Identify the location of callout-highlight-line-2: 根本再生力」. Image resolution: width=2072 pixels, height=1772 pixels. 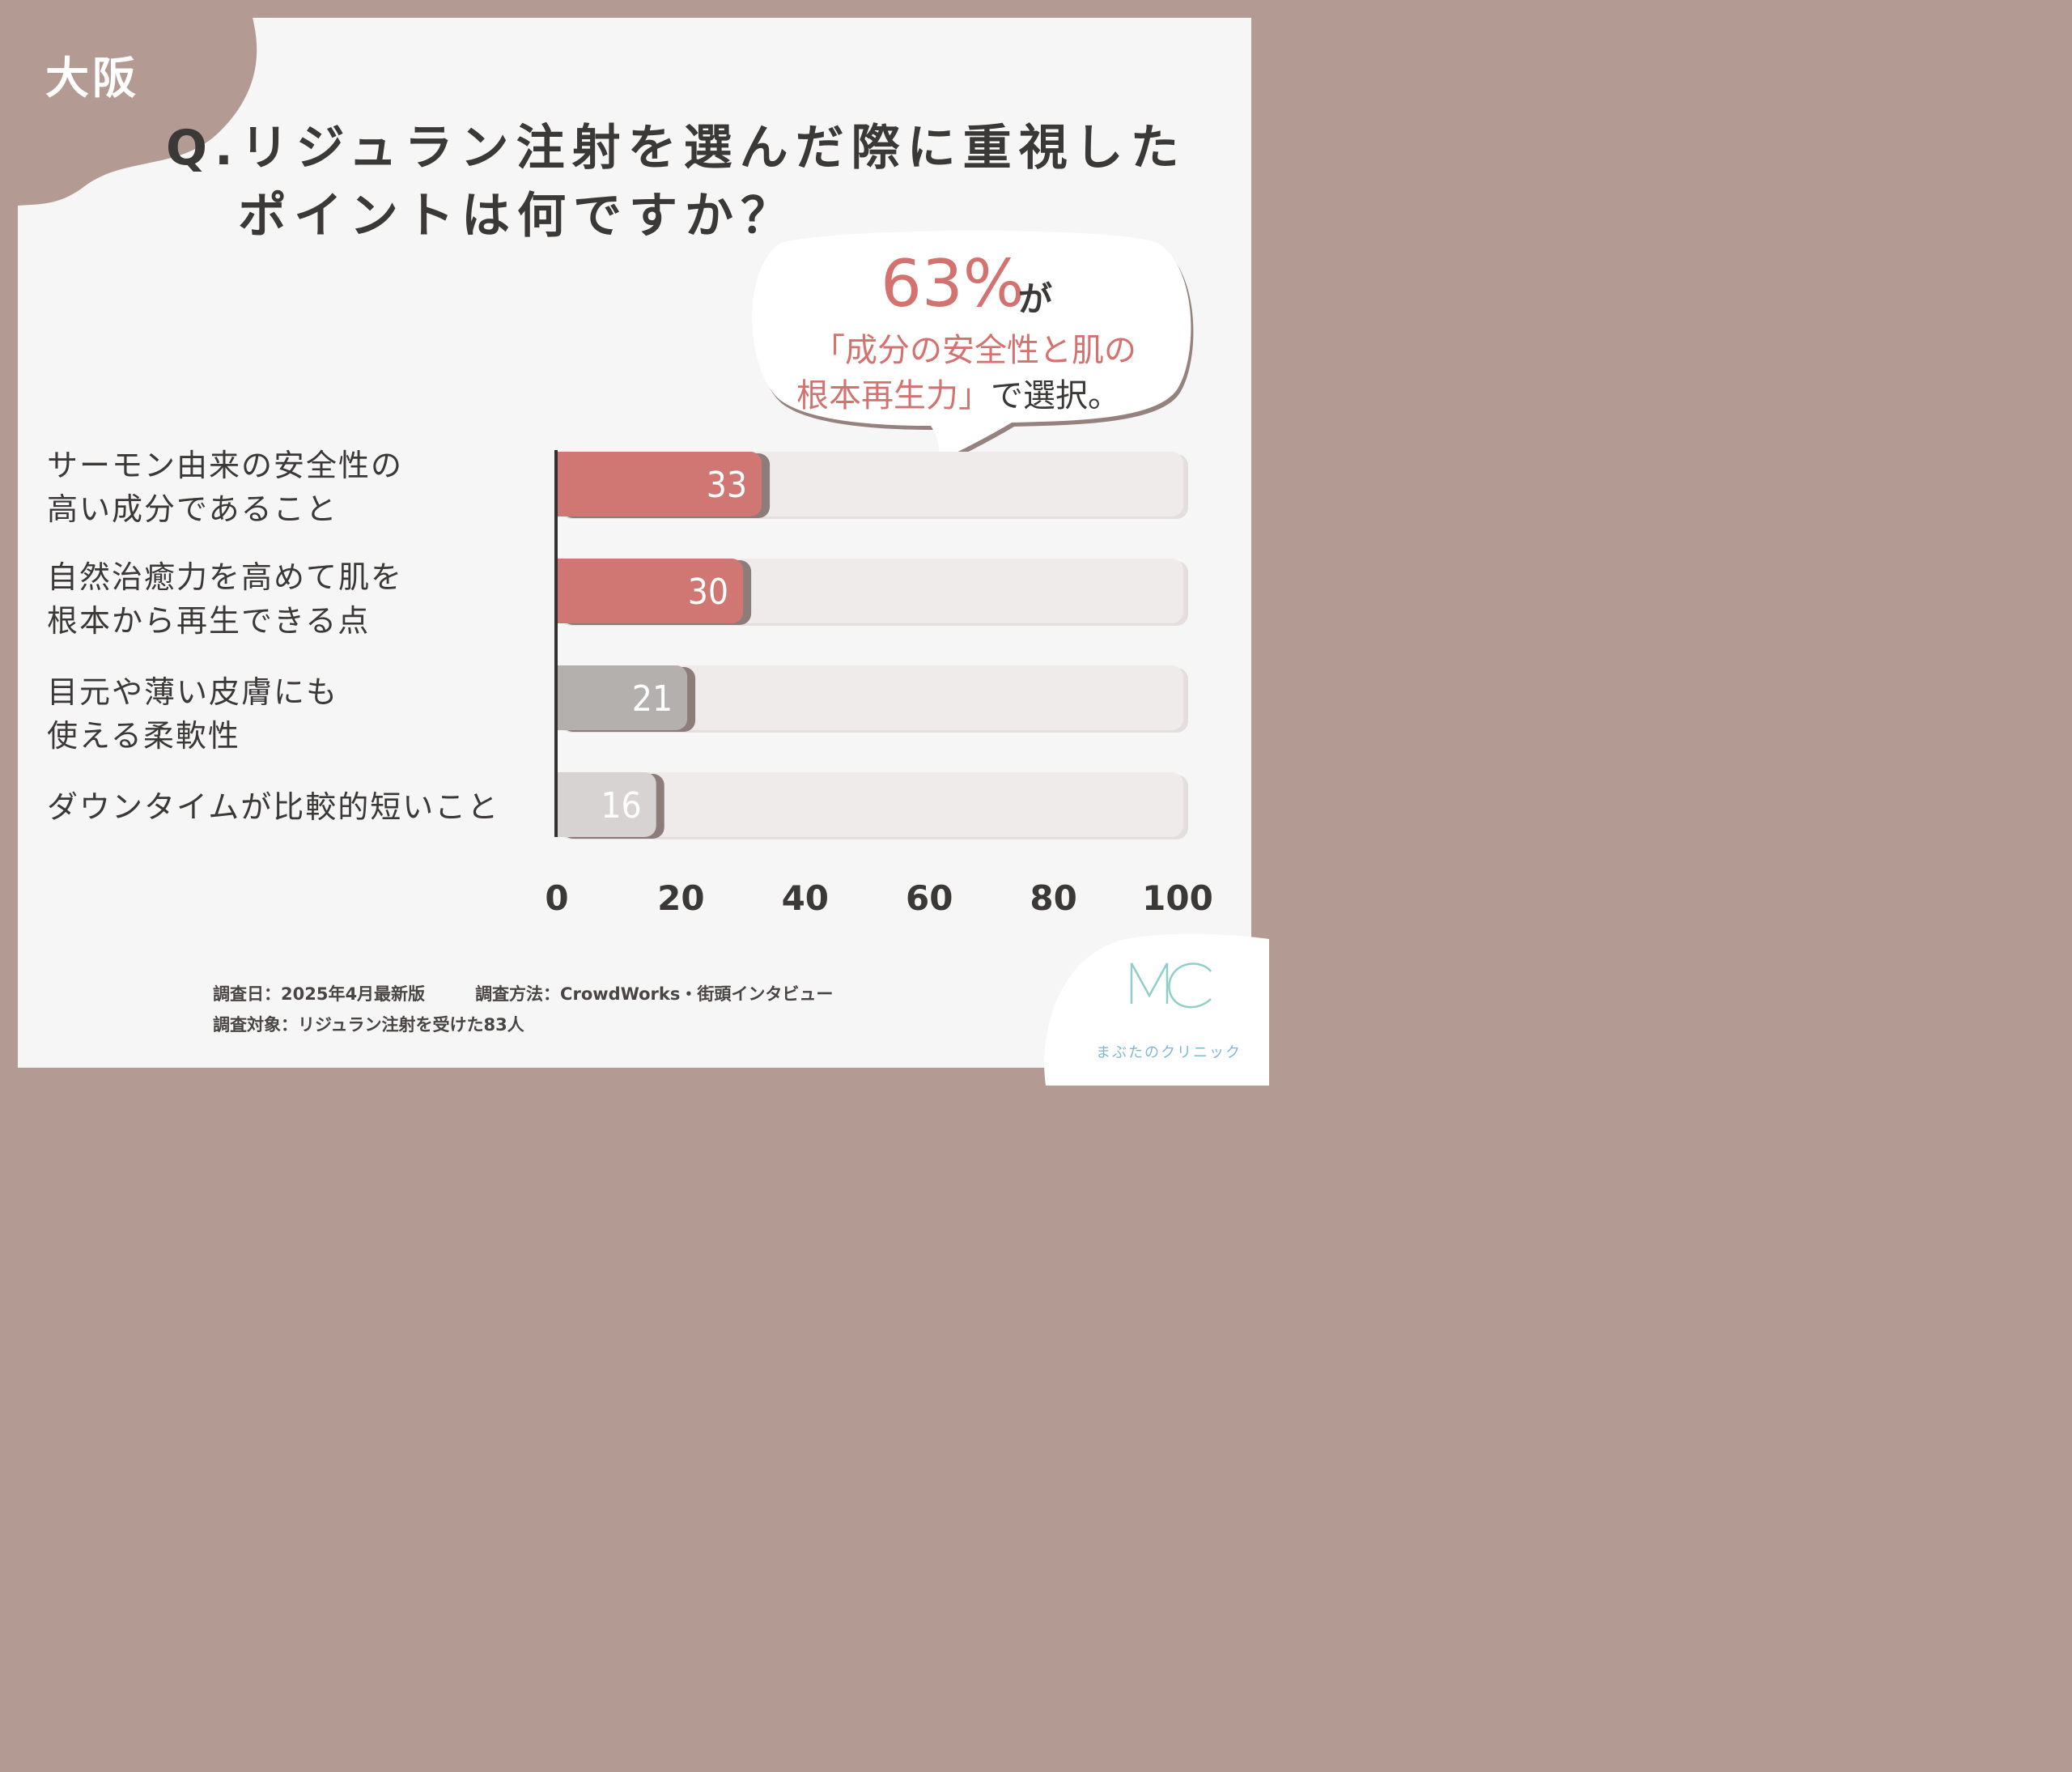
(893, 396).